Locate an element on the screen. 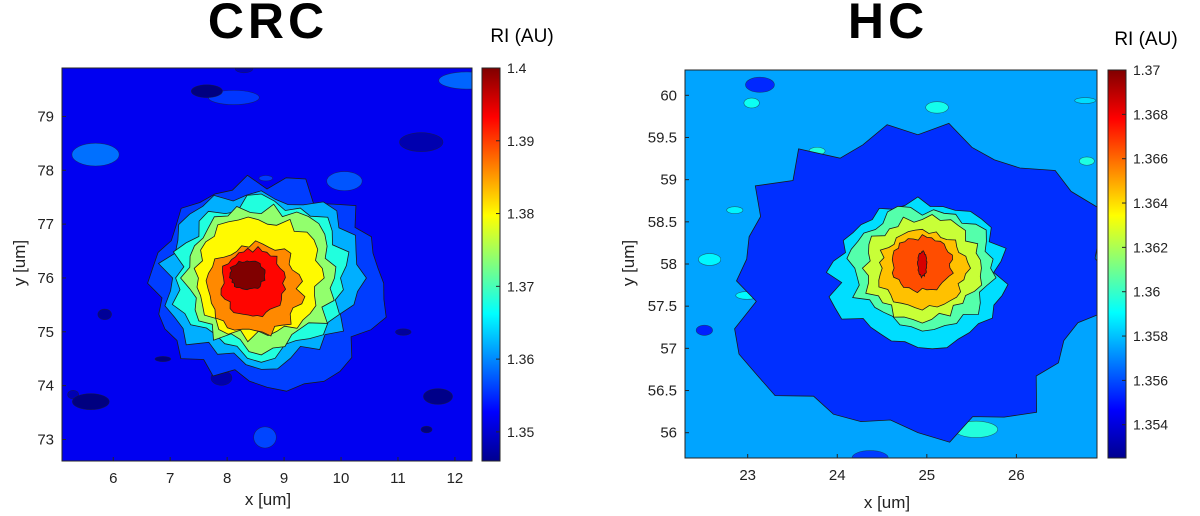 The image size is (1200, 516). y-tick-label: 58 is located at coordinates (668, 264).